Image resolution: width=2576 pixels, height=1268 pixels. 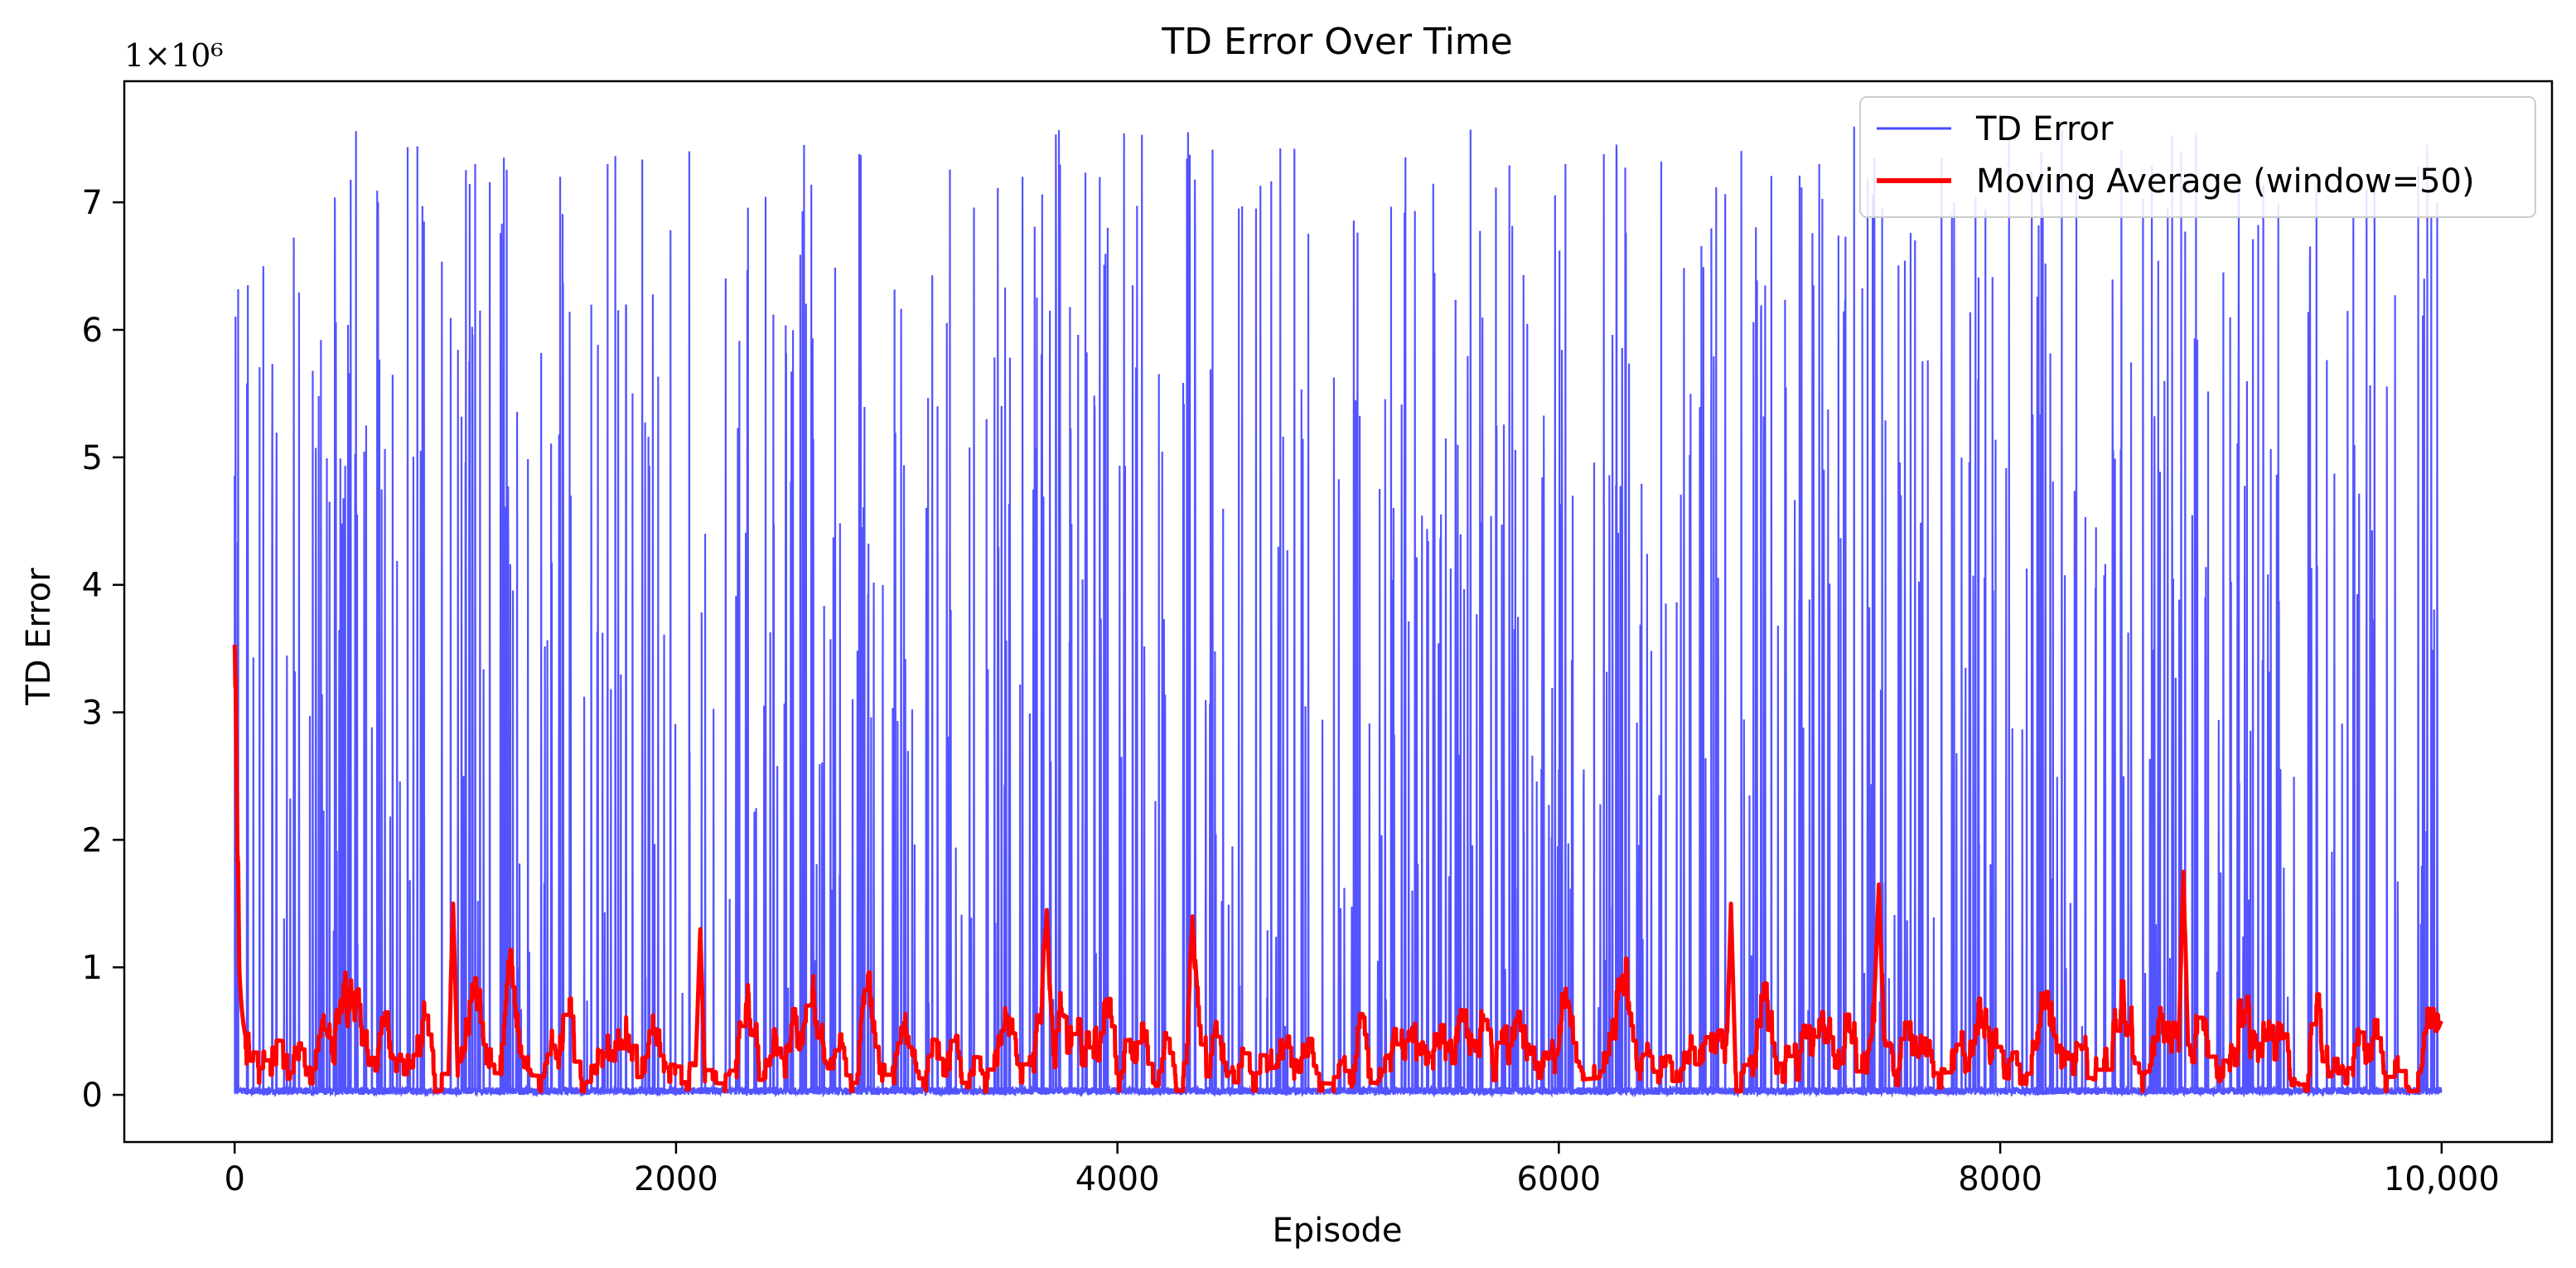 What do you see at coordinates (92, 331) in the screenshot?
I see `y-tick-label: 6` at bounding box center [92, 331].